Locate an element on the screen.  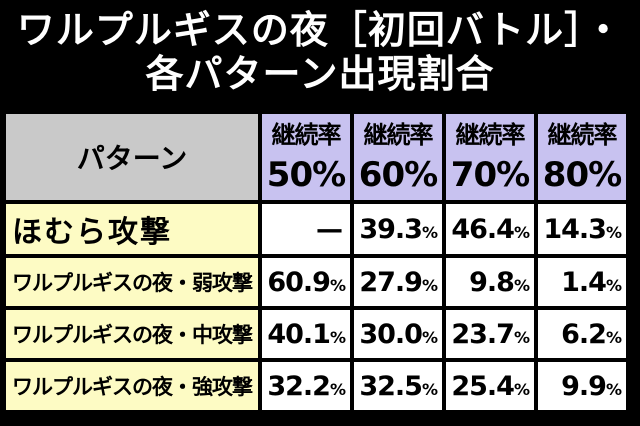
rate-header-50: 継続率 50% is located at coordinates (306, 157).